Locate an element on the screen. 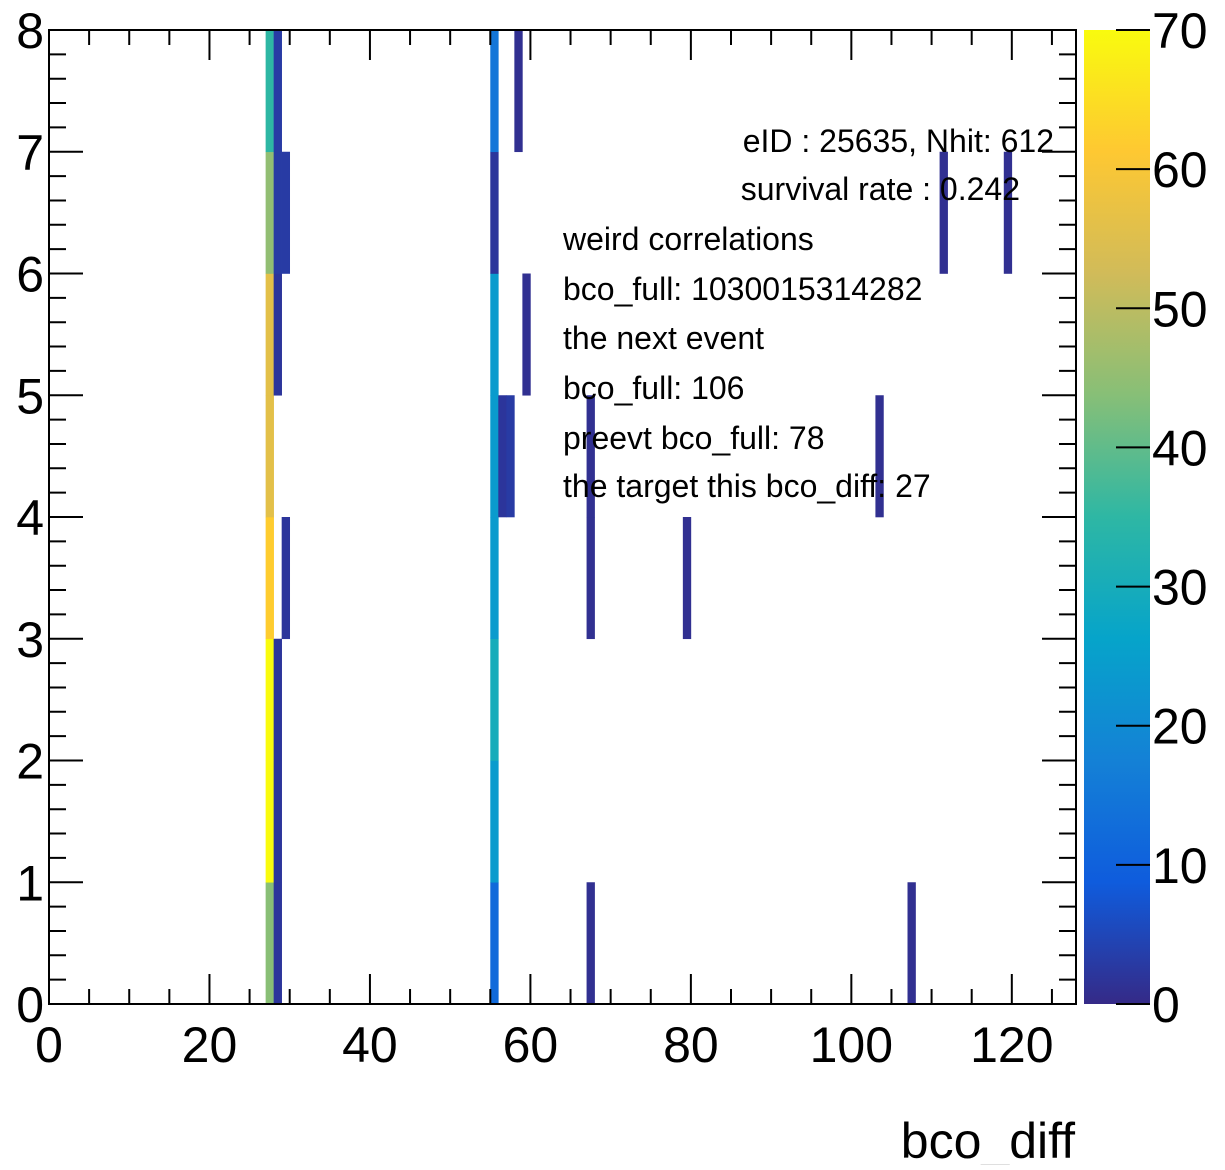  y-tick-label: 1 is located at coordinates (30, 883).